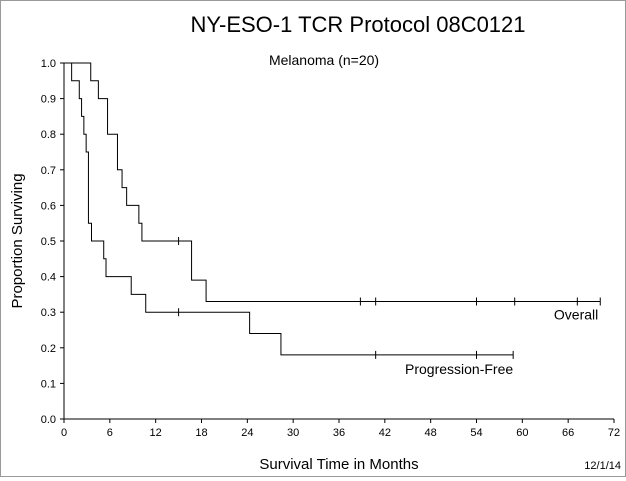 The width and height of the screenshot is (626, 481). Describe the element at coordinates (156, 433) in the screenshot. I see `x-tick-label: 12` at that location.